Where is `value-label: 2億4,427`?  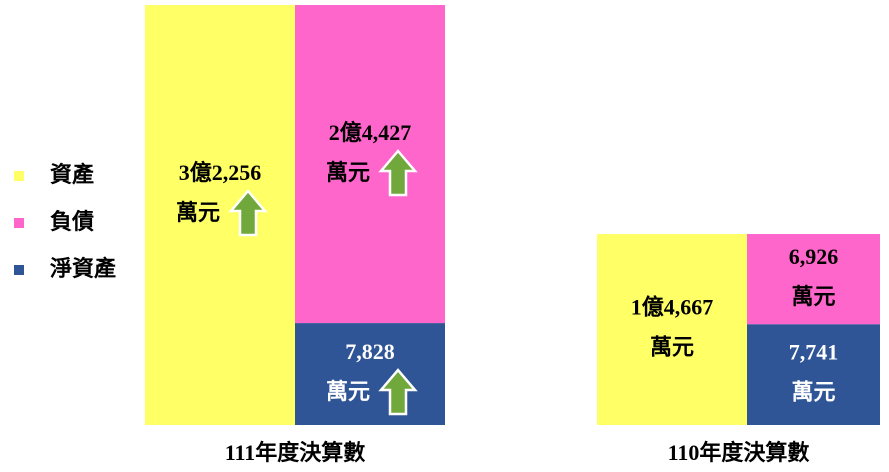 value-label: 2億4,427 is located at coordinates (370, 132).